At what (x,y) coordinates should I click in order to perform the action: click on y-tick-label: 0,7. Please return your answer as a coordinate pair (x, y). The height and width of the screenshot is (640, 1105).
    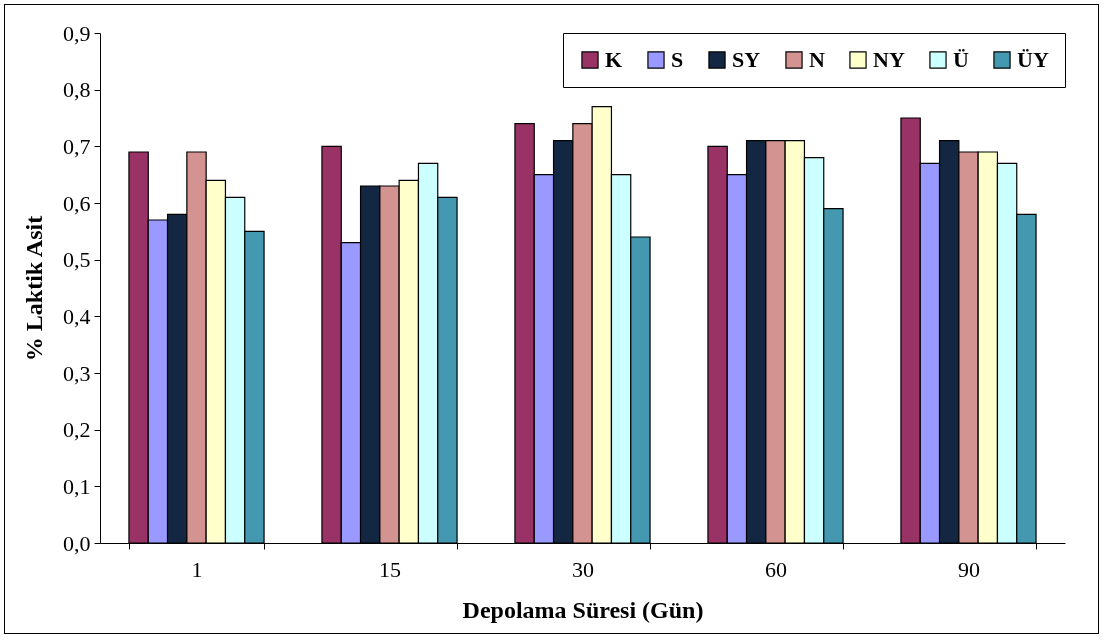
    Looking at the image, I should click on (77, 146).